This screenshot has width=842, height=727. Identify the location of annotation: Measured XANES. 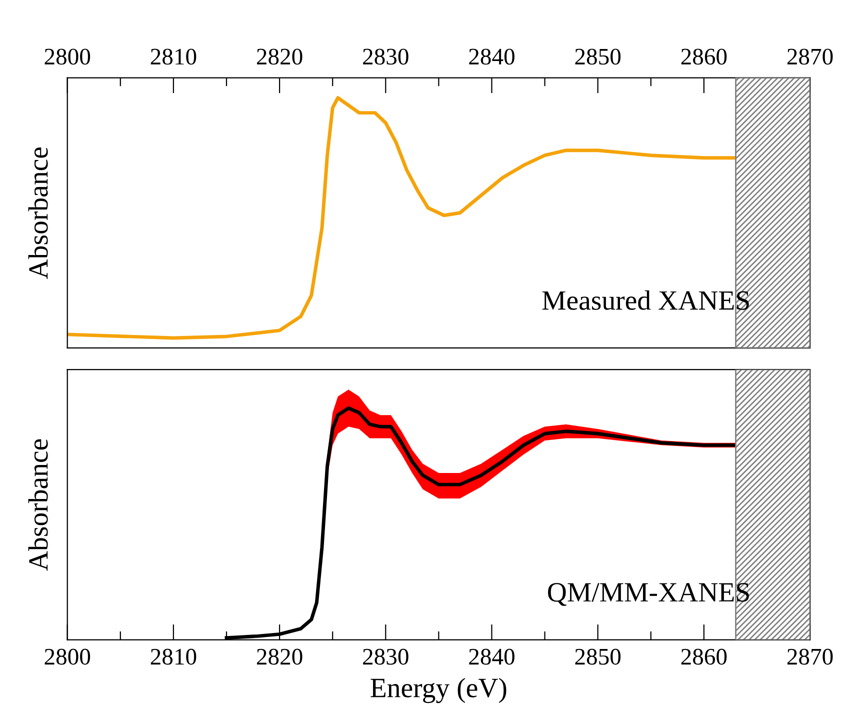
(645, 300).